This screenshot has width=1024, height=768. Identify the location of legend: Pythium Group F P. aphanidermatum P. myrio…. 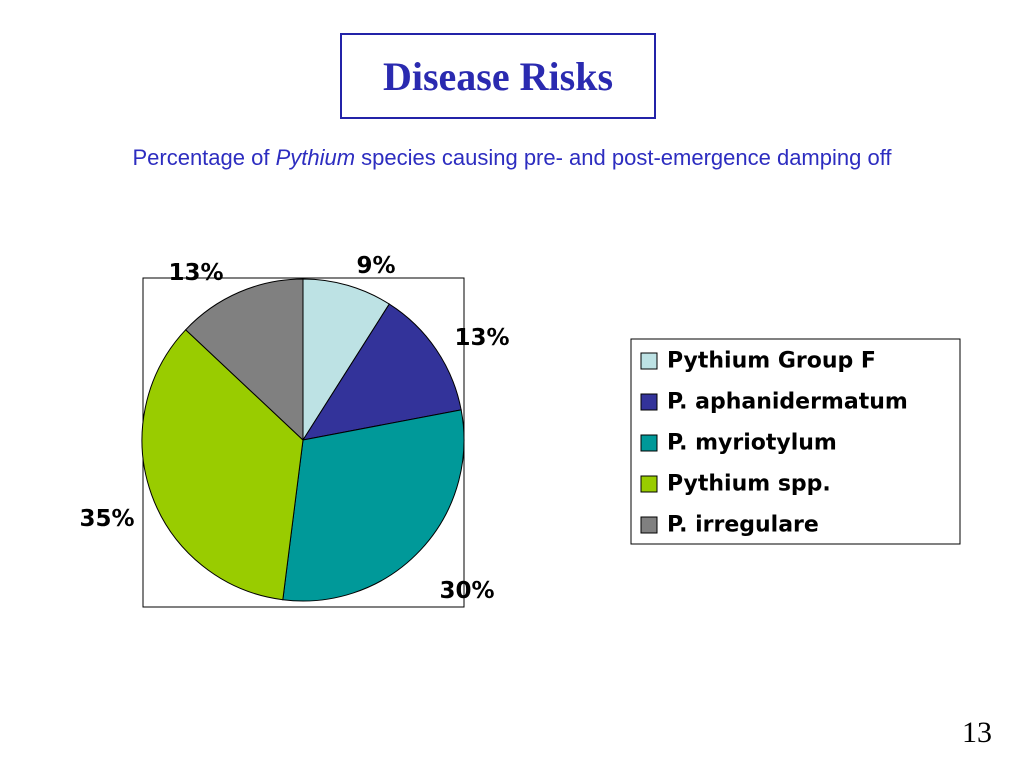
(774, 443).